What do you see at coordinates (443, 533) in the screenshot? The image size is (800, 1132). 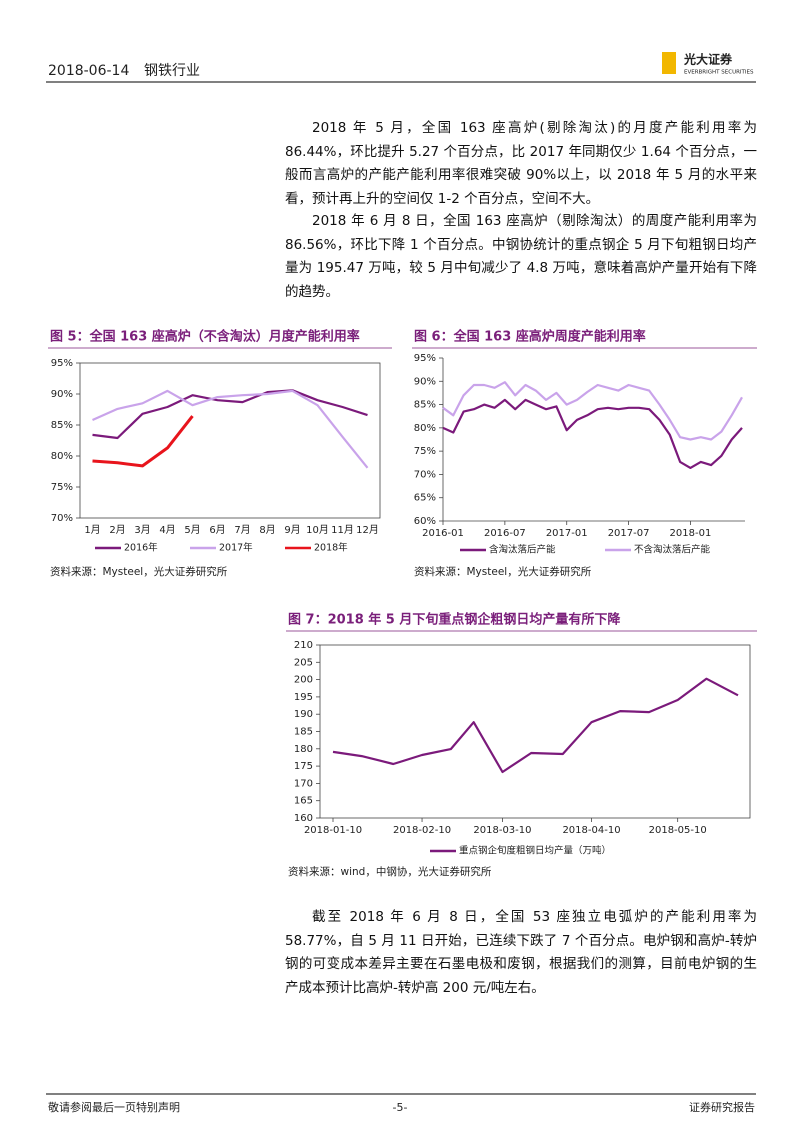 I see `x-tick-label: 2016-01` at bounding box center [443, 533].